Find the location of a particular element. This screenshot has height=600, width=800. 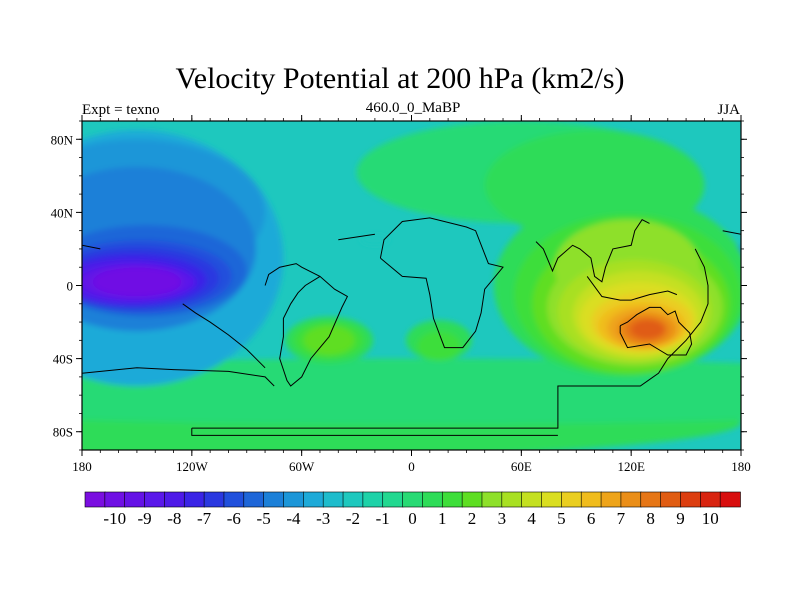

colorbar-label: 2 is located at coordinates (472, 518).